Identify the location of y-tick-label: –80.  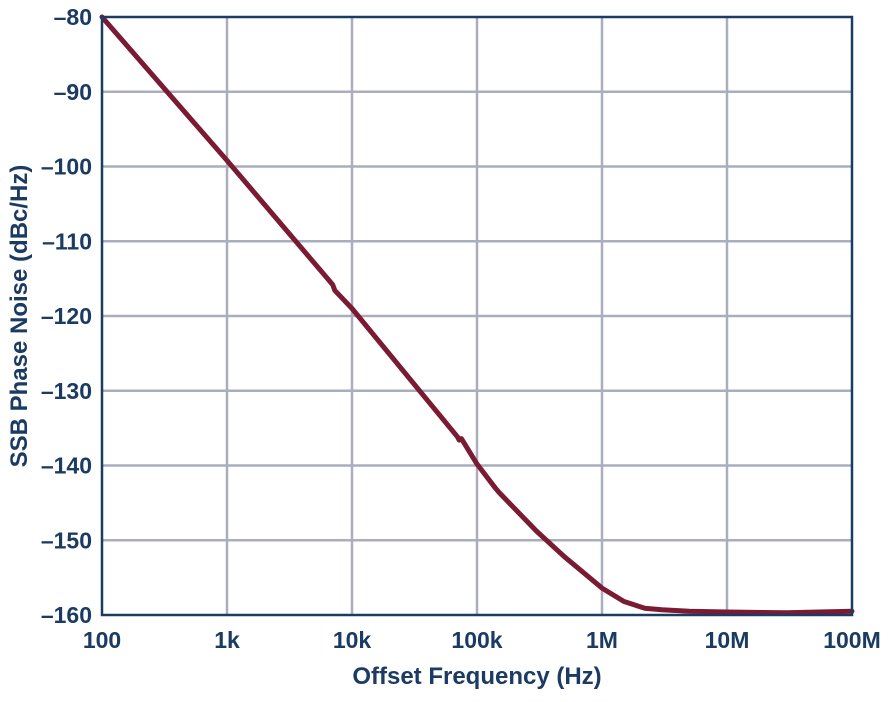
(73, 17).